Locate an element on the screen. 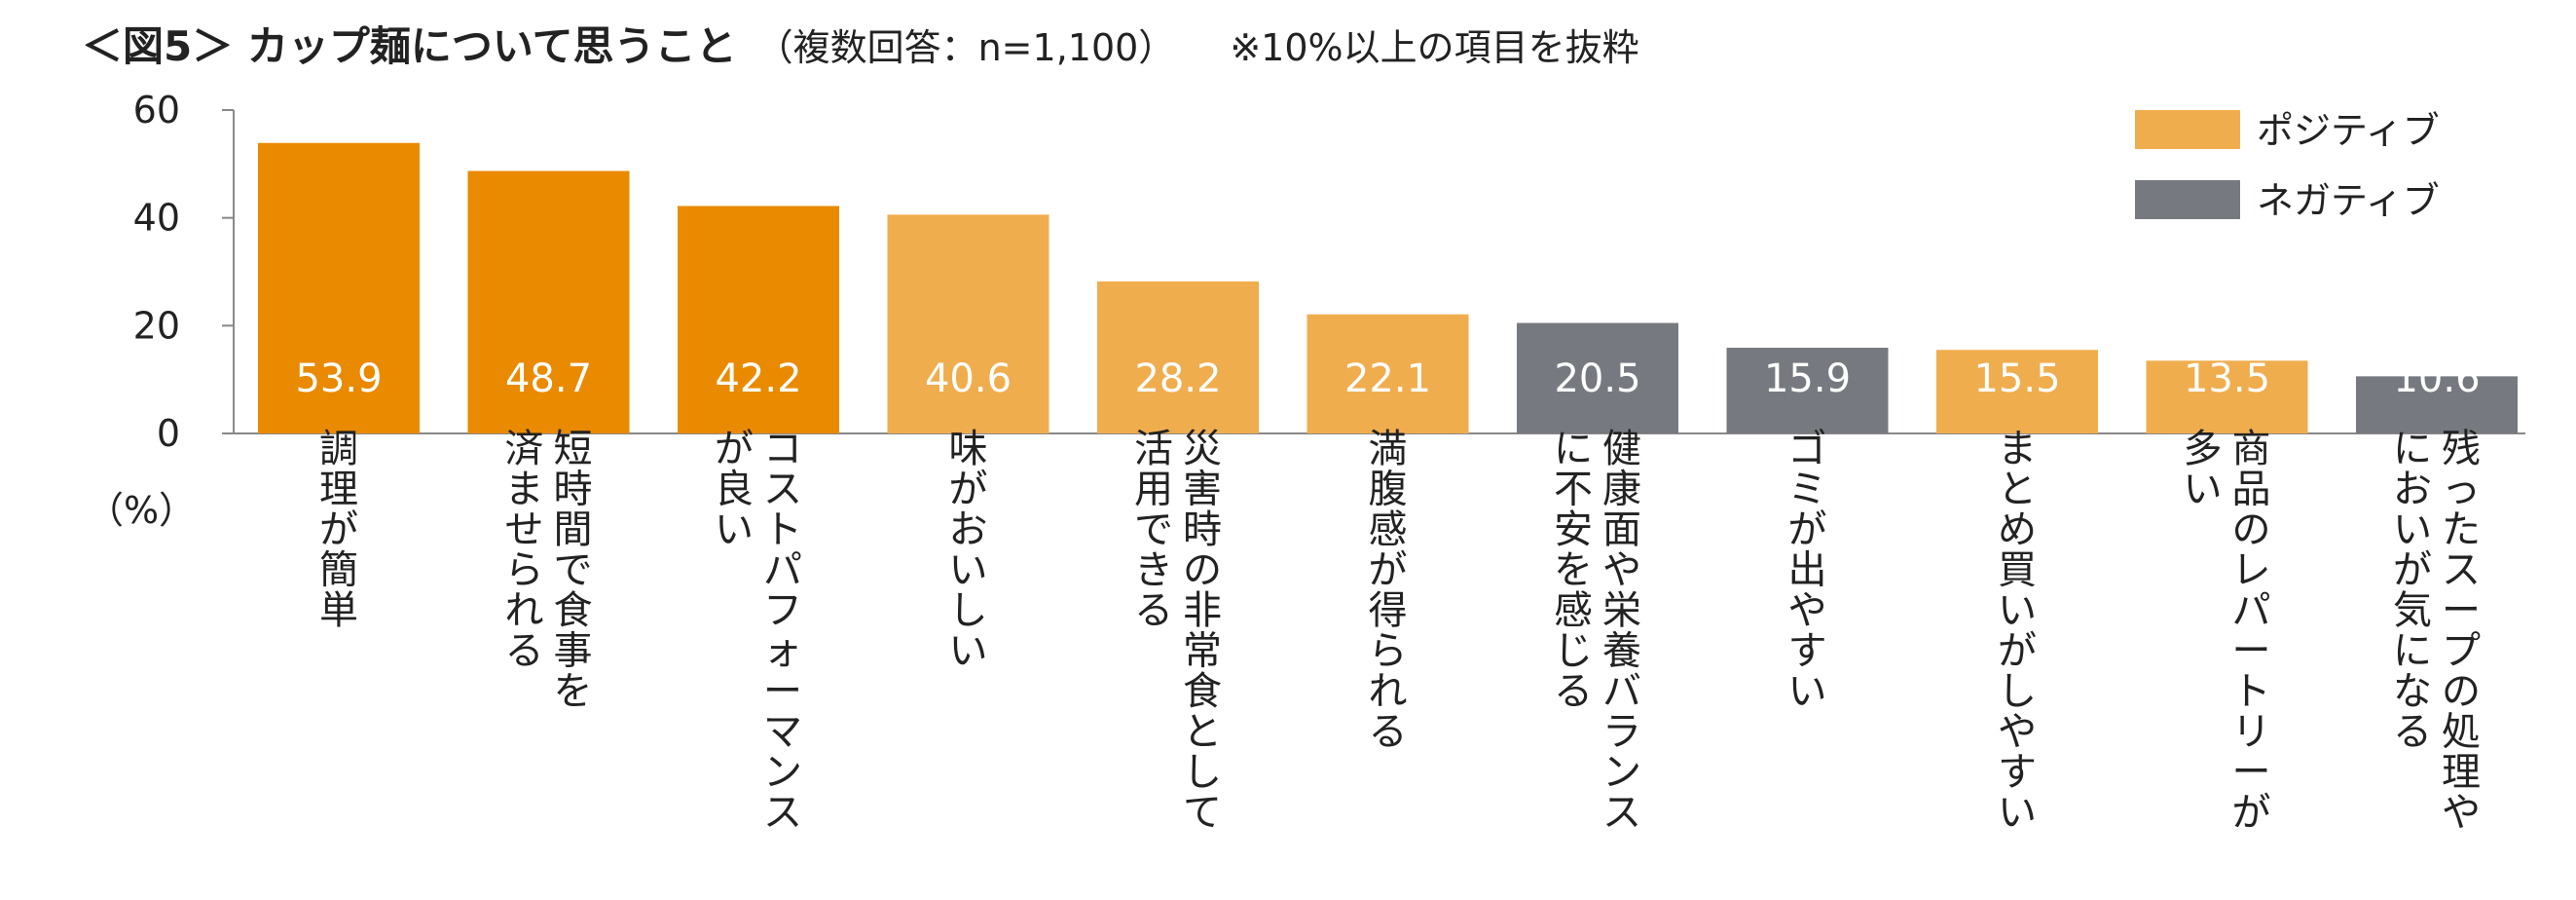 The image size is (2576, 900). category-label: まとめ買いがしやすい is located at coordinates (2017, 631).